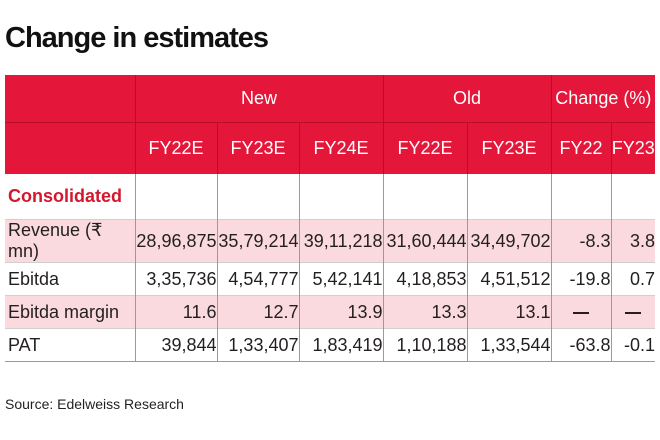  What do you see at coordinates (425, 345) in the screenshot?
I see `table-cell: 1,10,188` at bounding box center [425, 345].